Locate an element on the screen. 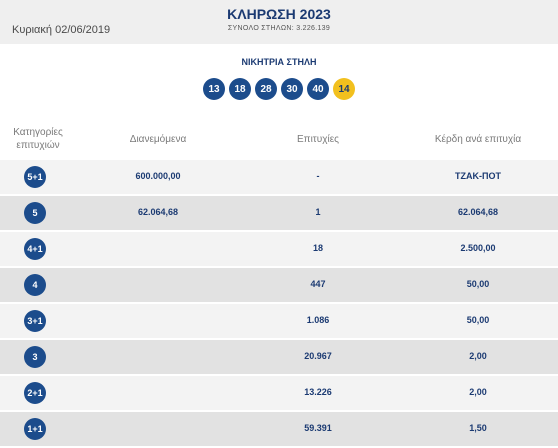 Image resolution: width=558 pixels, height=448 pixels. table-row: 1+1 59.391 1,50 is located at coordinates (279, 429).